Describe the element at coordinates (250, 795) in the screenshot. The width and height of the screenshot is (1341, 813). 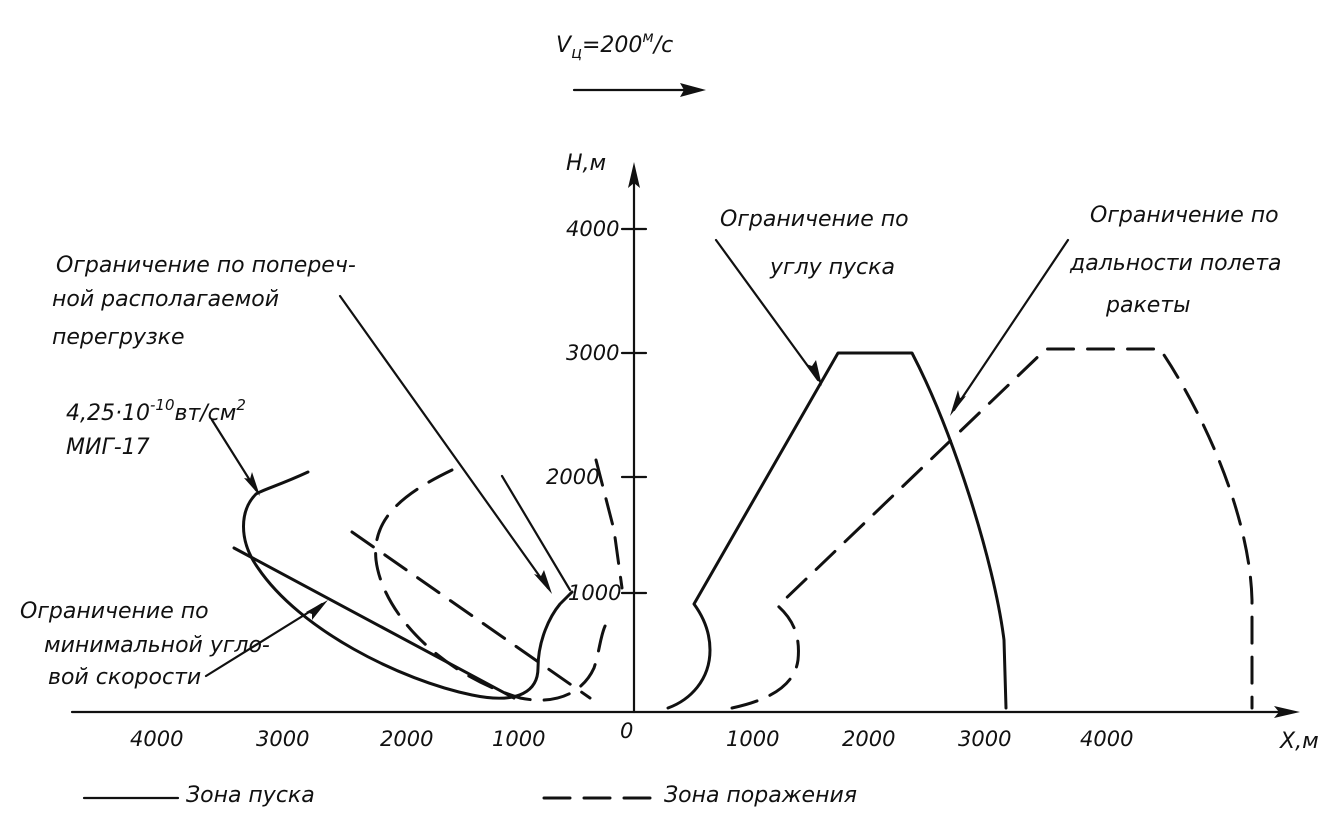
I see `legend-launch-zone: Зона пуска` at that location.